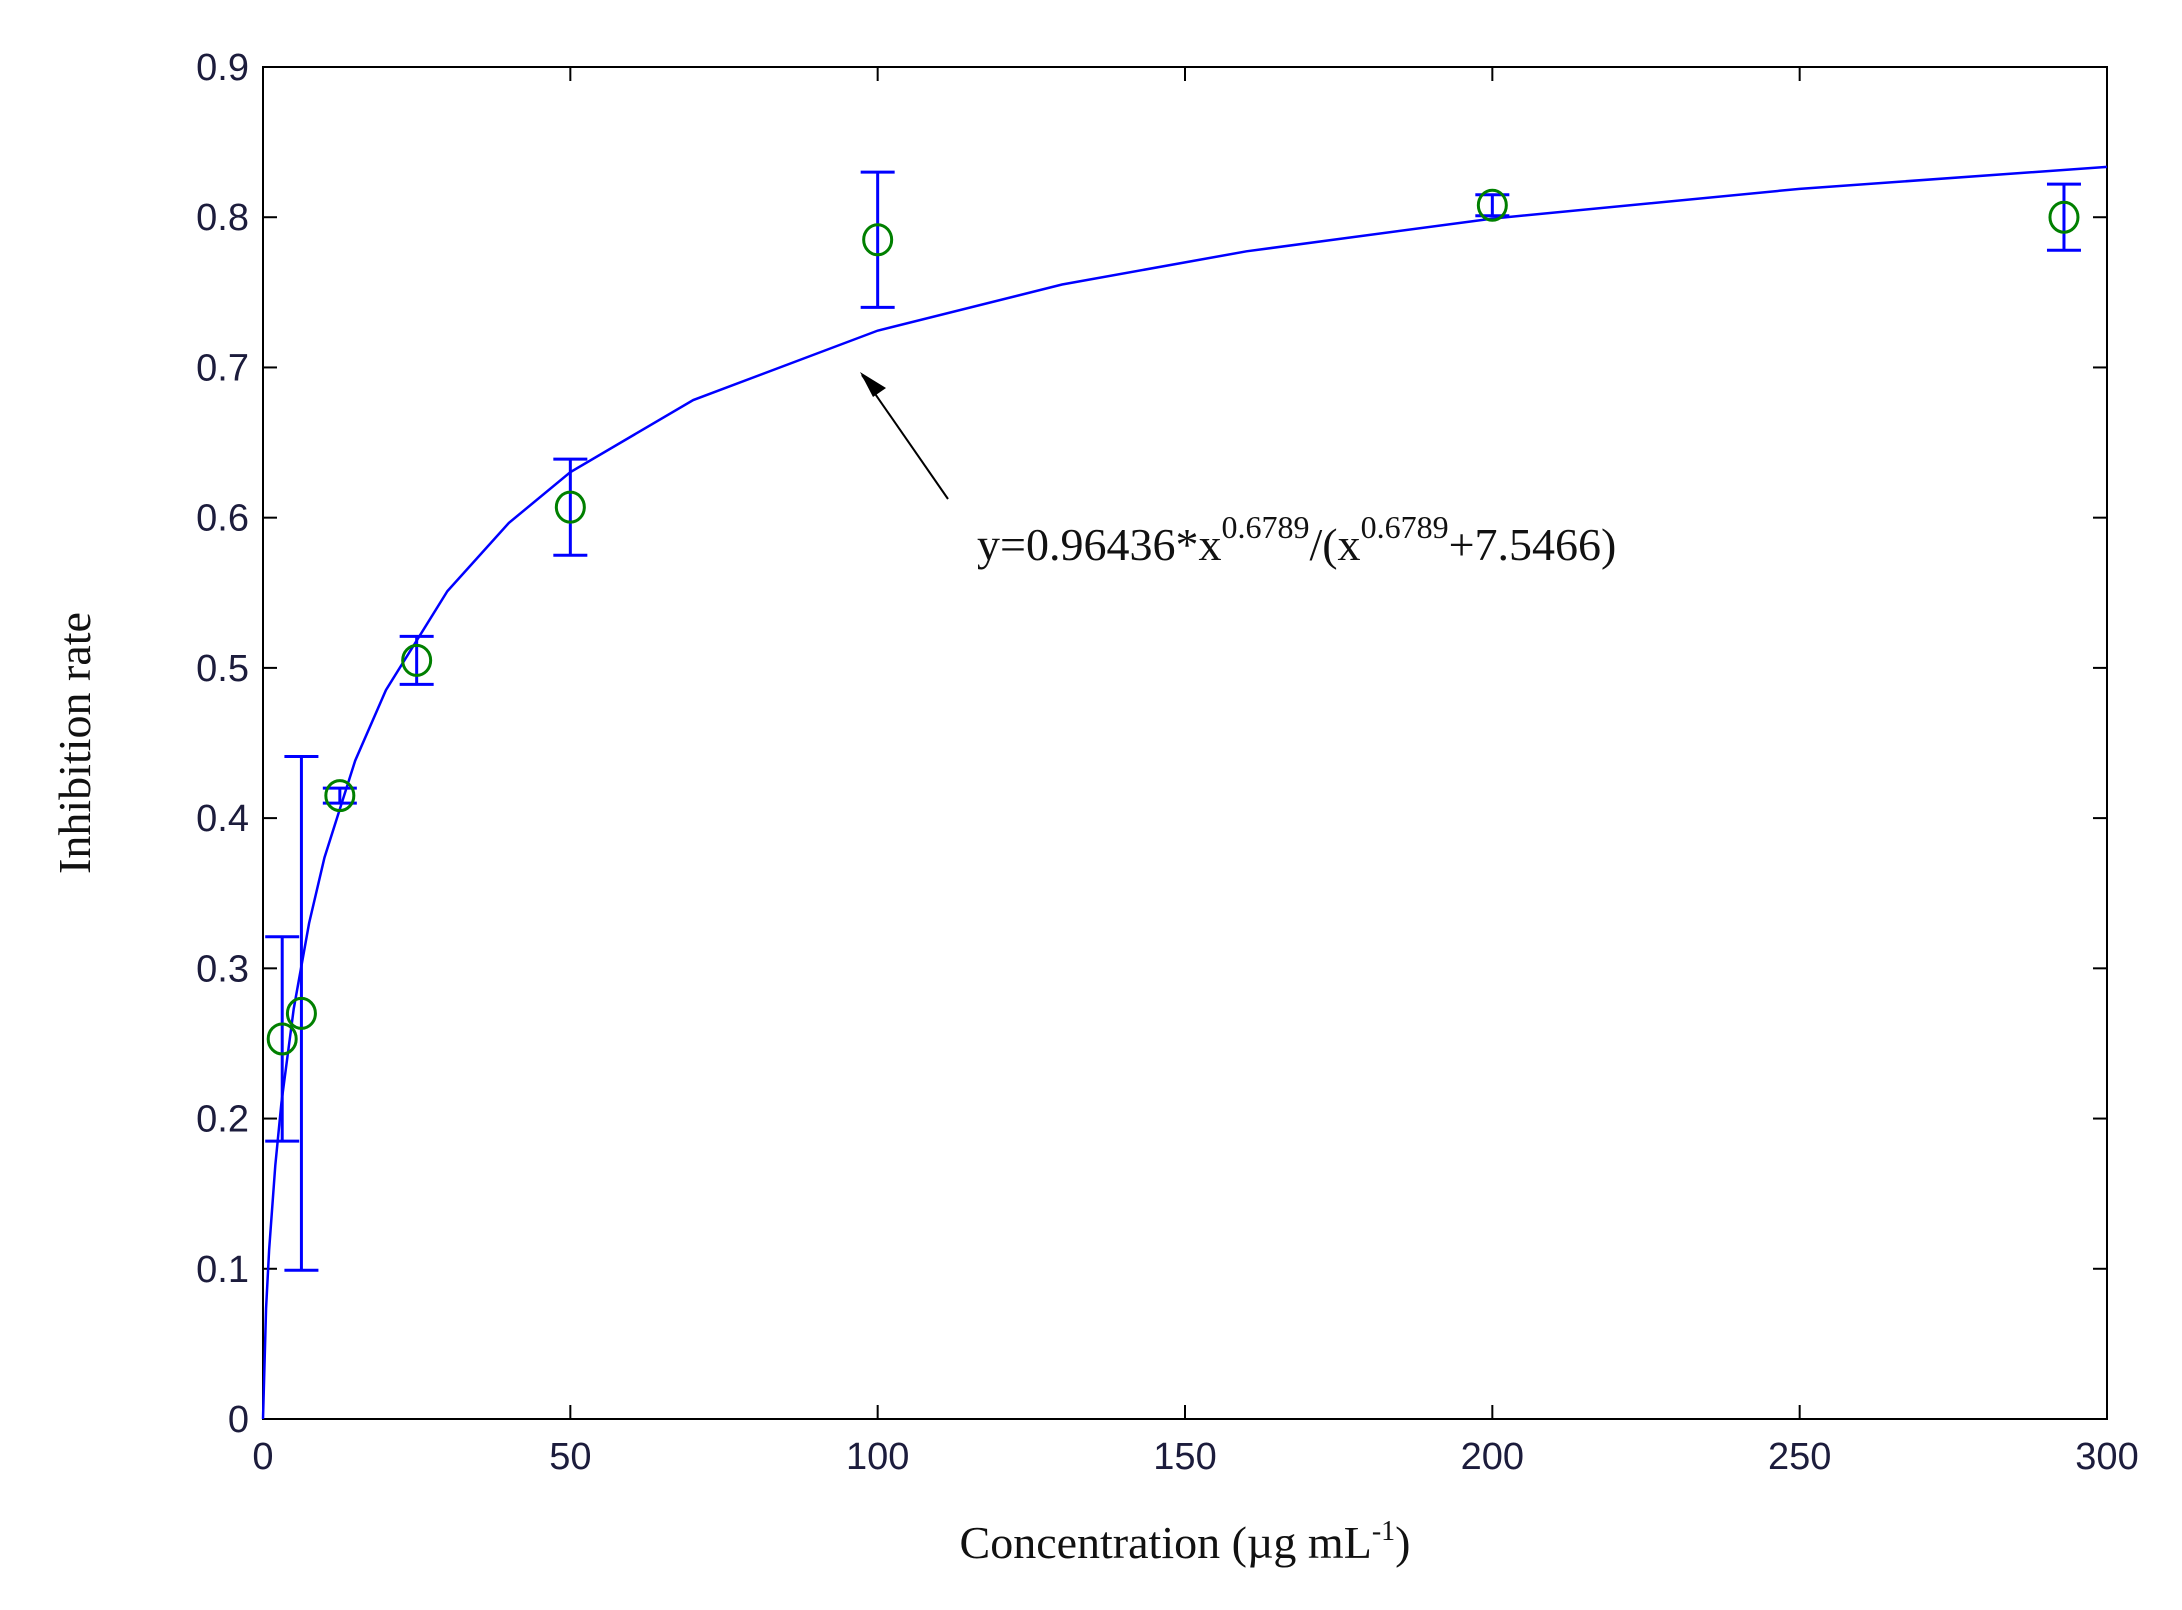  I want to click on x-label-text: Concentration (µg mL, so click(1166, 1542).